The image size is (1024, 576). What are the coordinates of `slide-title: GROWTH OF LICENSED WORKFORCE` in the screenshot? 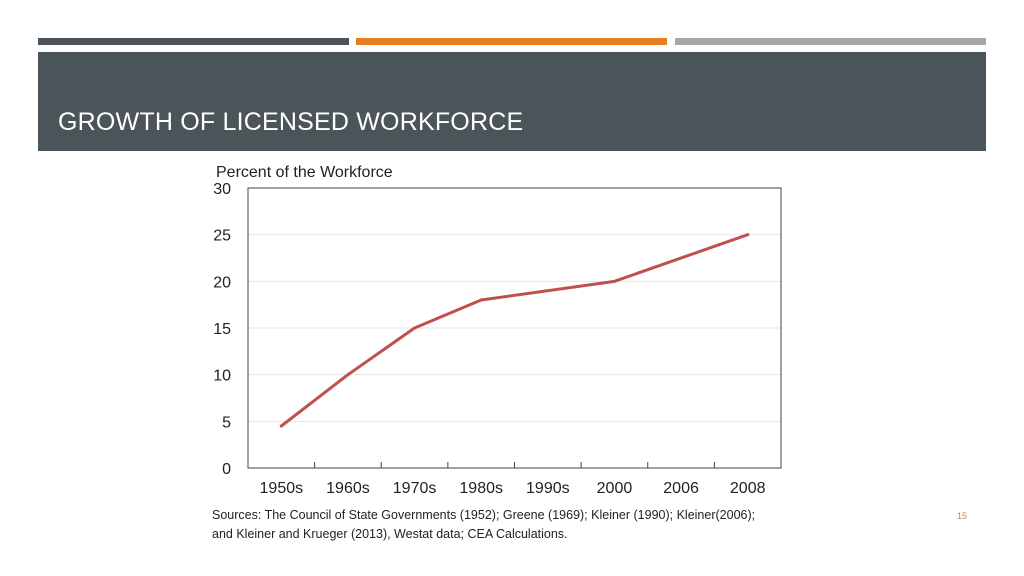 It's located at (291, 122).